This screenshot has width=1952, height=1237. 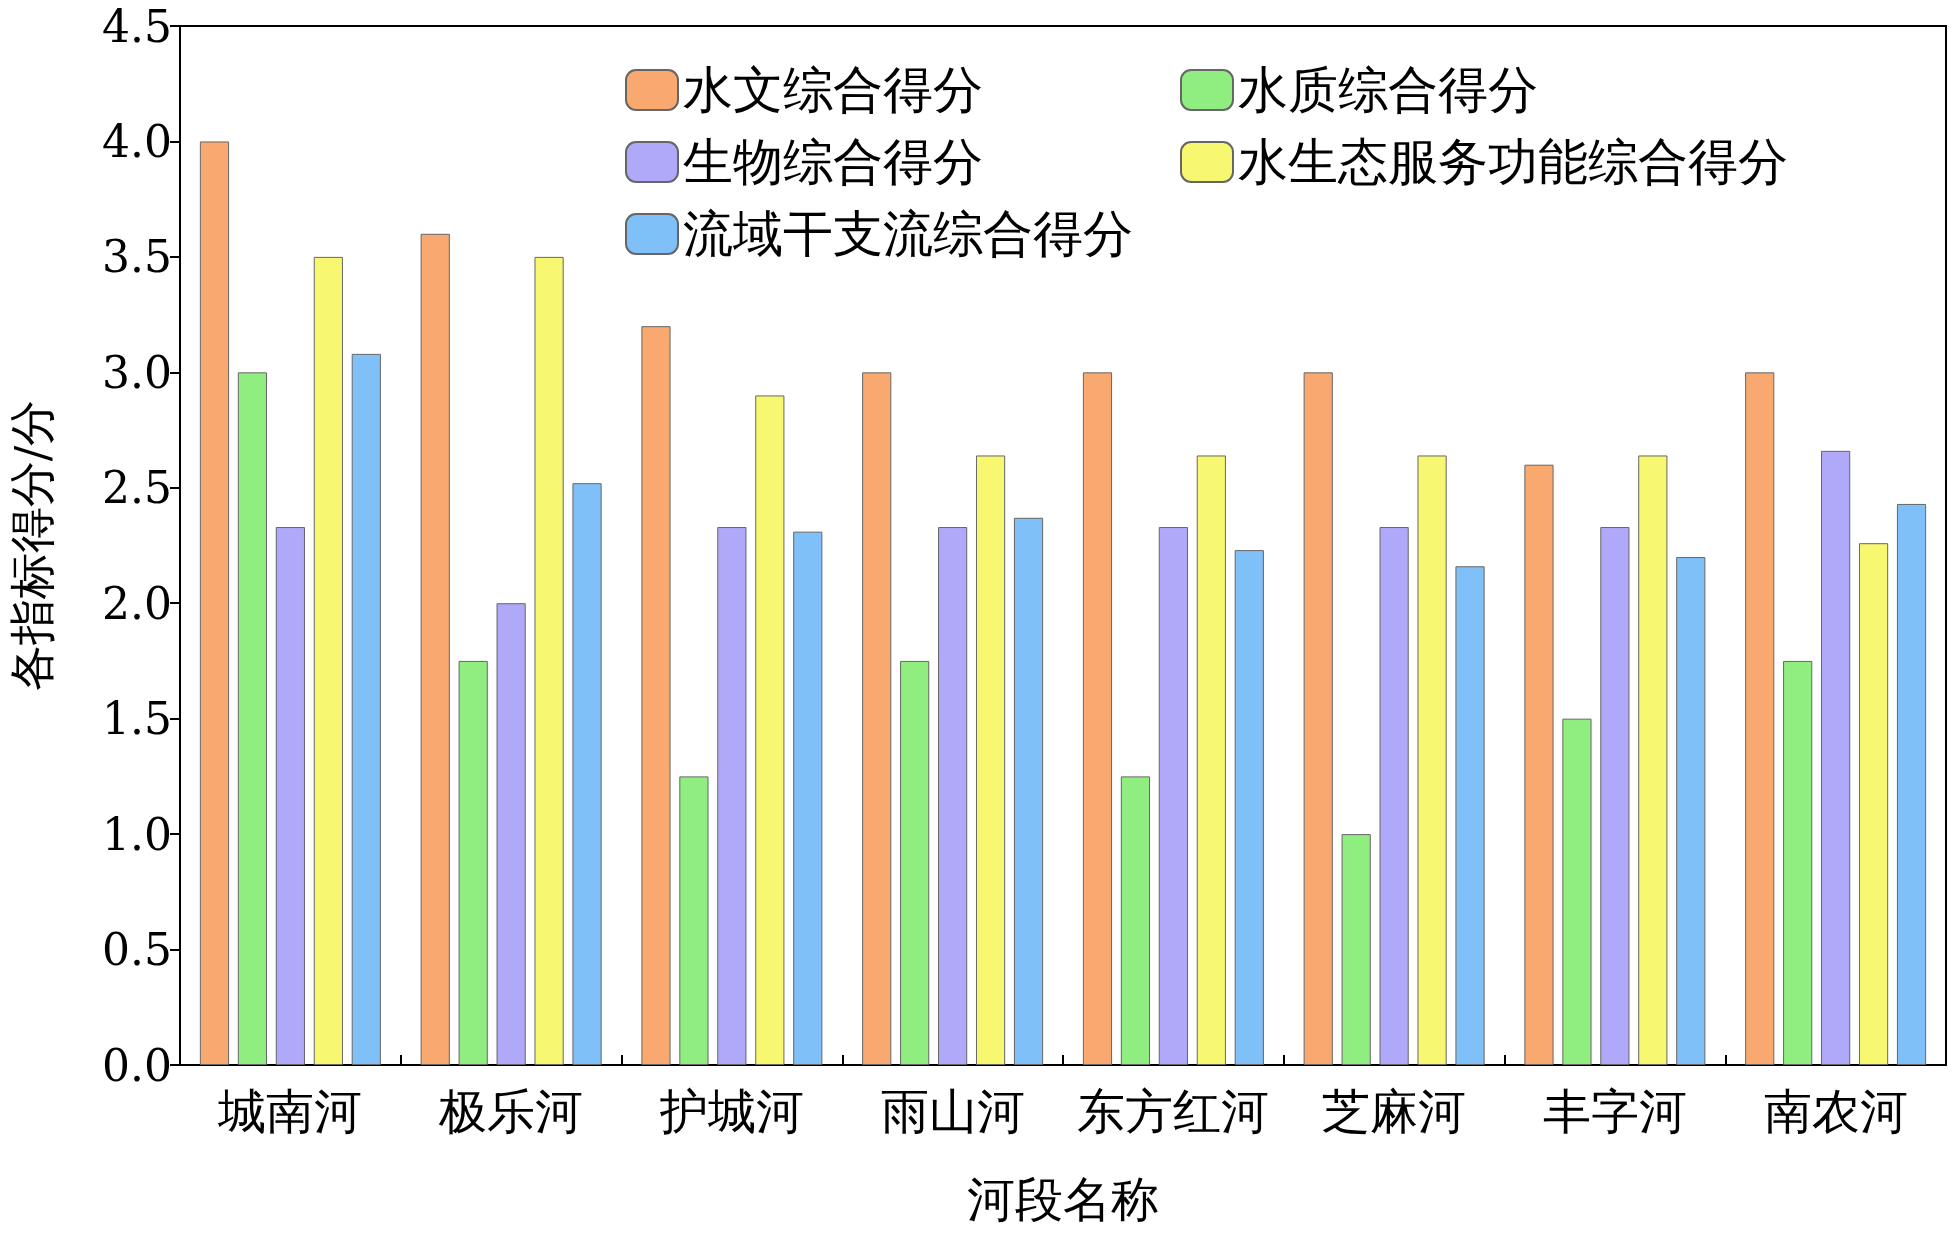 I want to click on legend-label: 流域干支流综合得分, so click(x=908, y=234).